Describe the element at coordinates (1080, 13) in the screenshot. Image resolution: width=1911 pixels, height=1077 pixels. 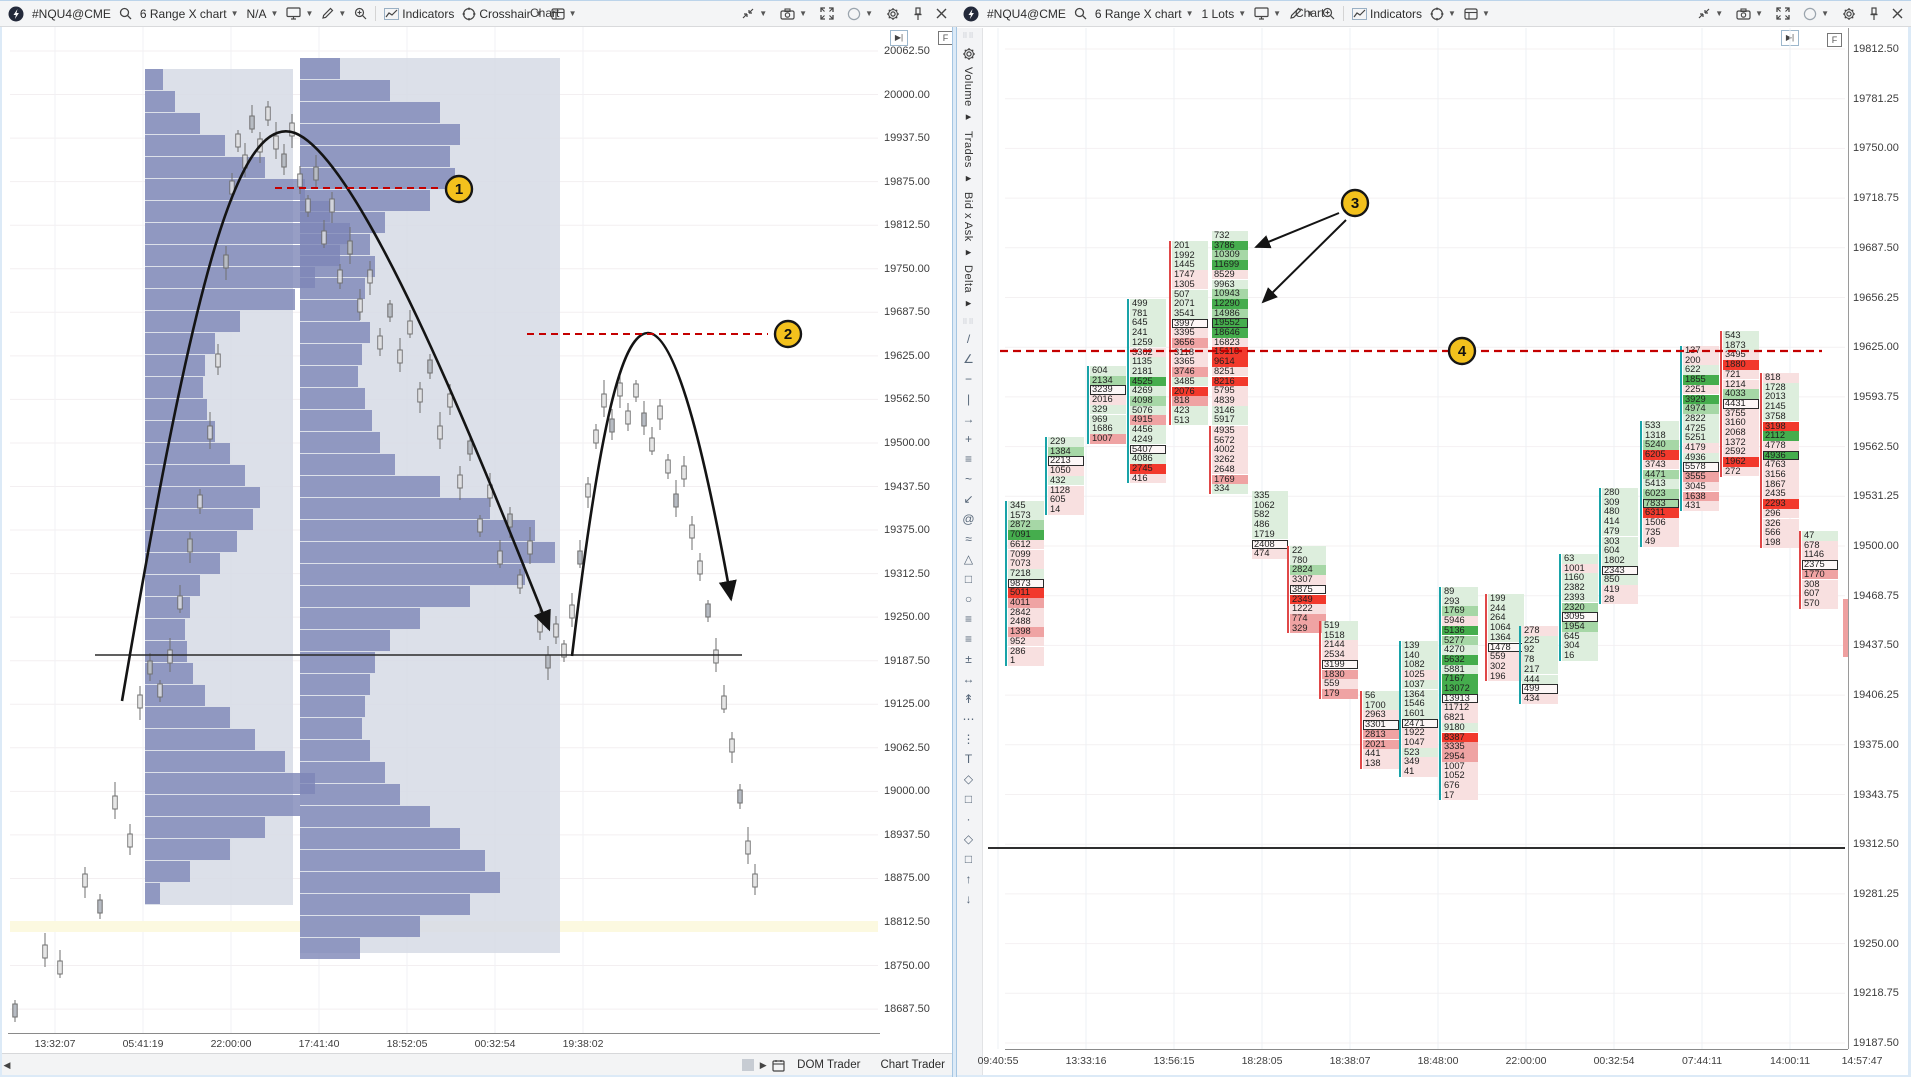
I see `right-symbol-search-button` at that location.